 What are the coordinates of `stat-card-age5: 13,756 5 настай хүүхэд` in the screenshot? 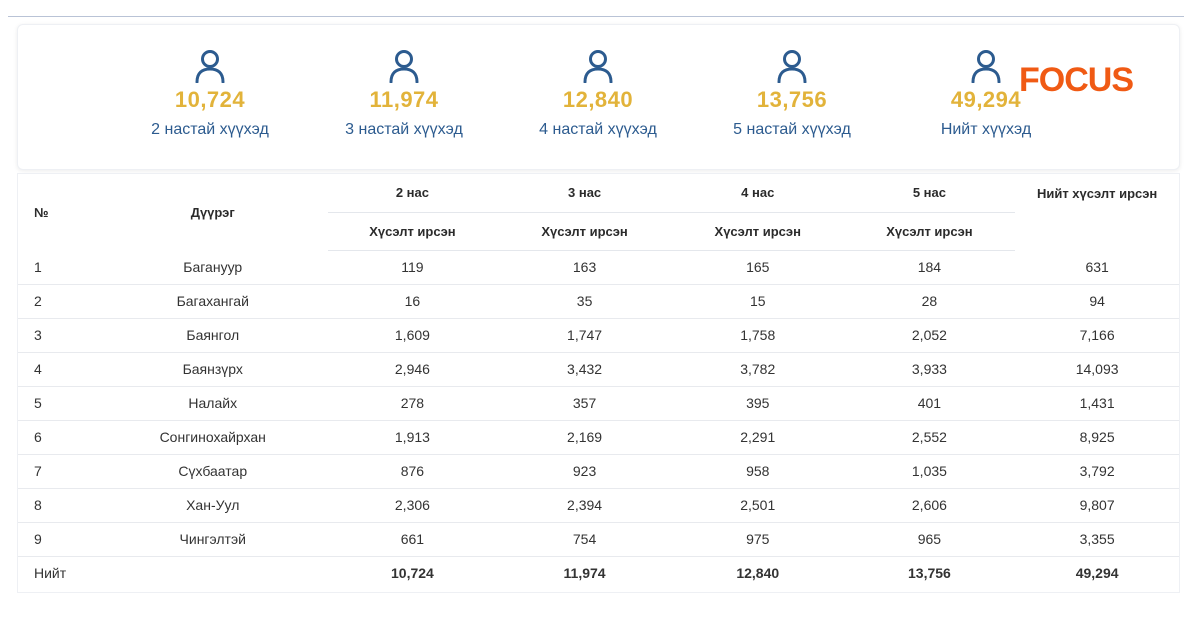 It's located at (792, 94).